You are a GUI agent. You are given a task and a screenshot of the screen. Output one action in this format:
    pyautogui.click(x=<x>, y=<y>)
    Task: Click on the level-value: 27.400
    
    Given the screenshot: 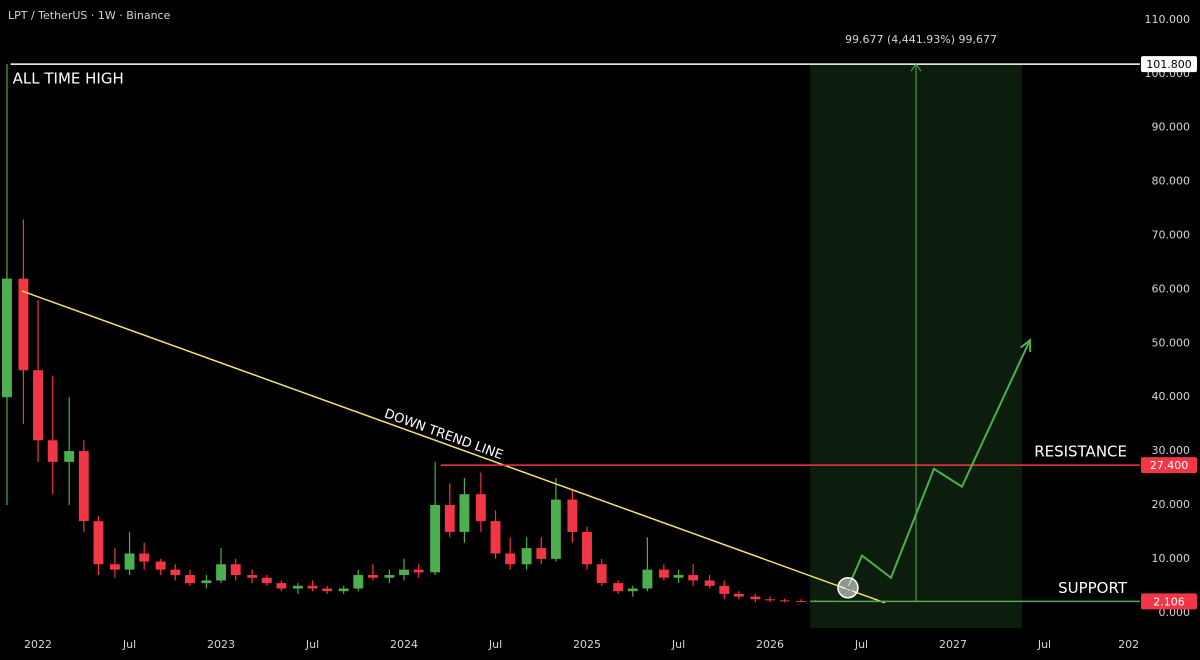 What is the action you would take?
    pyautogui.click(x=1169, y=465)
    